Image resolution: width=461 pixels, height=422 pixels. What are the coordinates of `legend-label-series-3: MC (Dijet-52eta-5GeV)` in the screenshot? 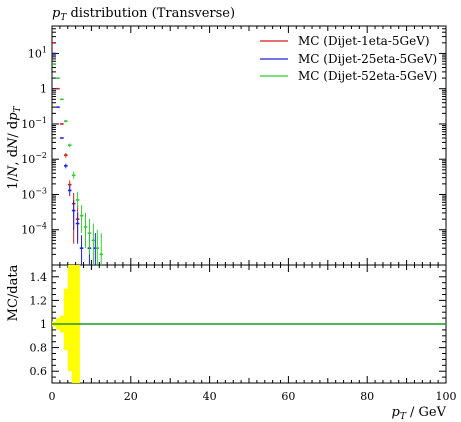 It's located at (367, 76).